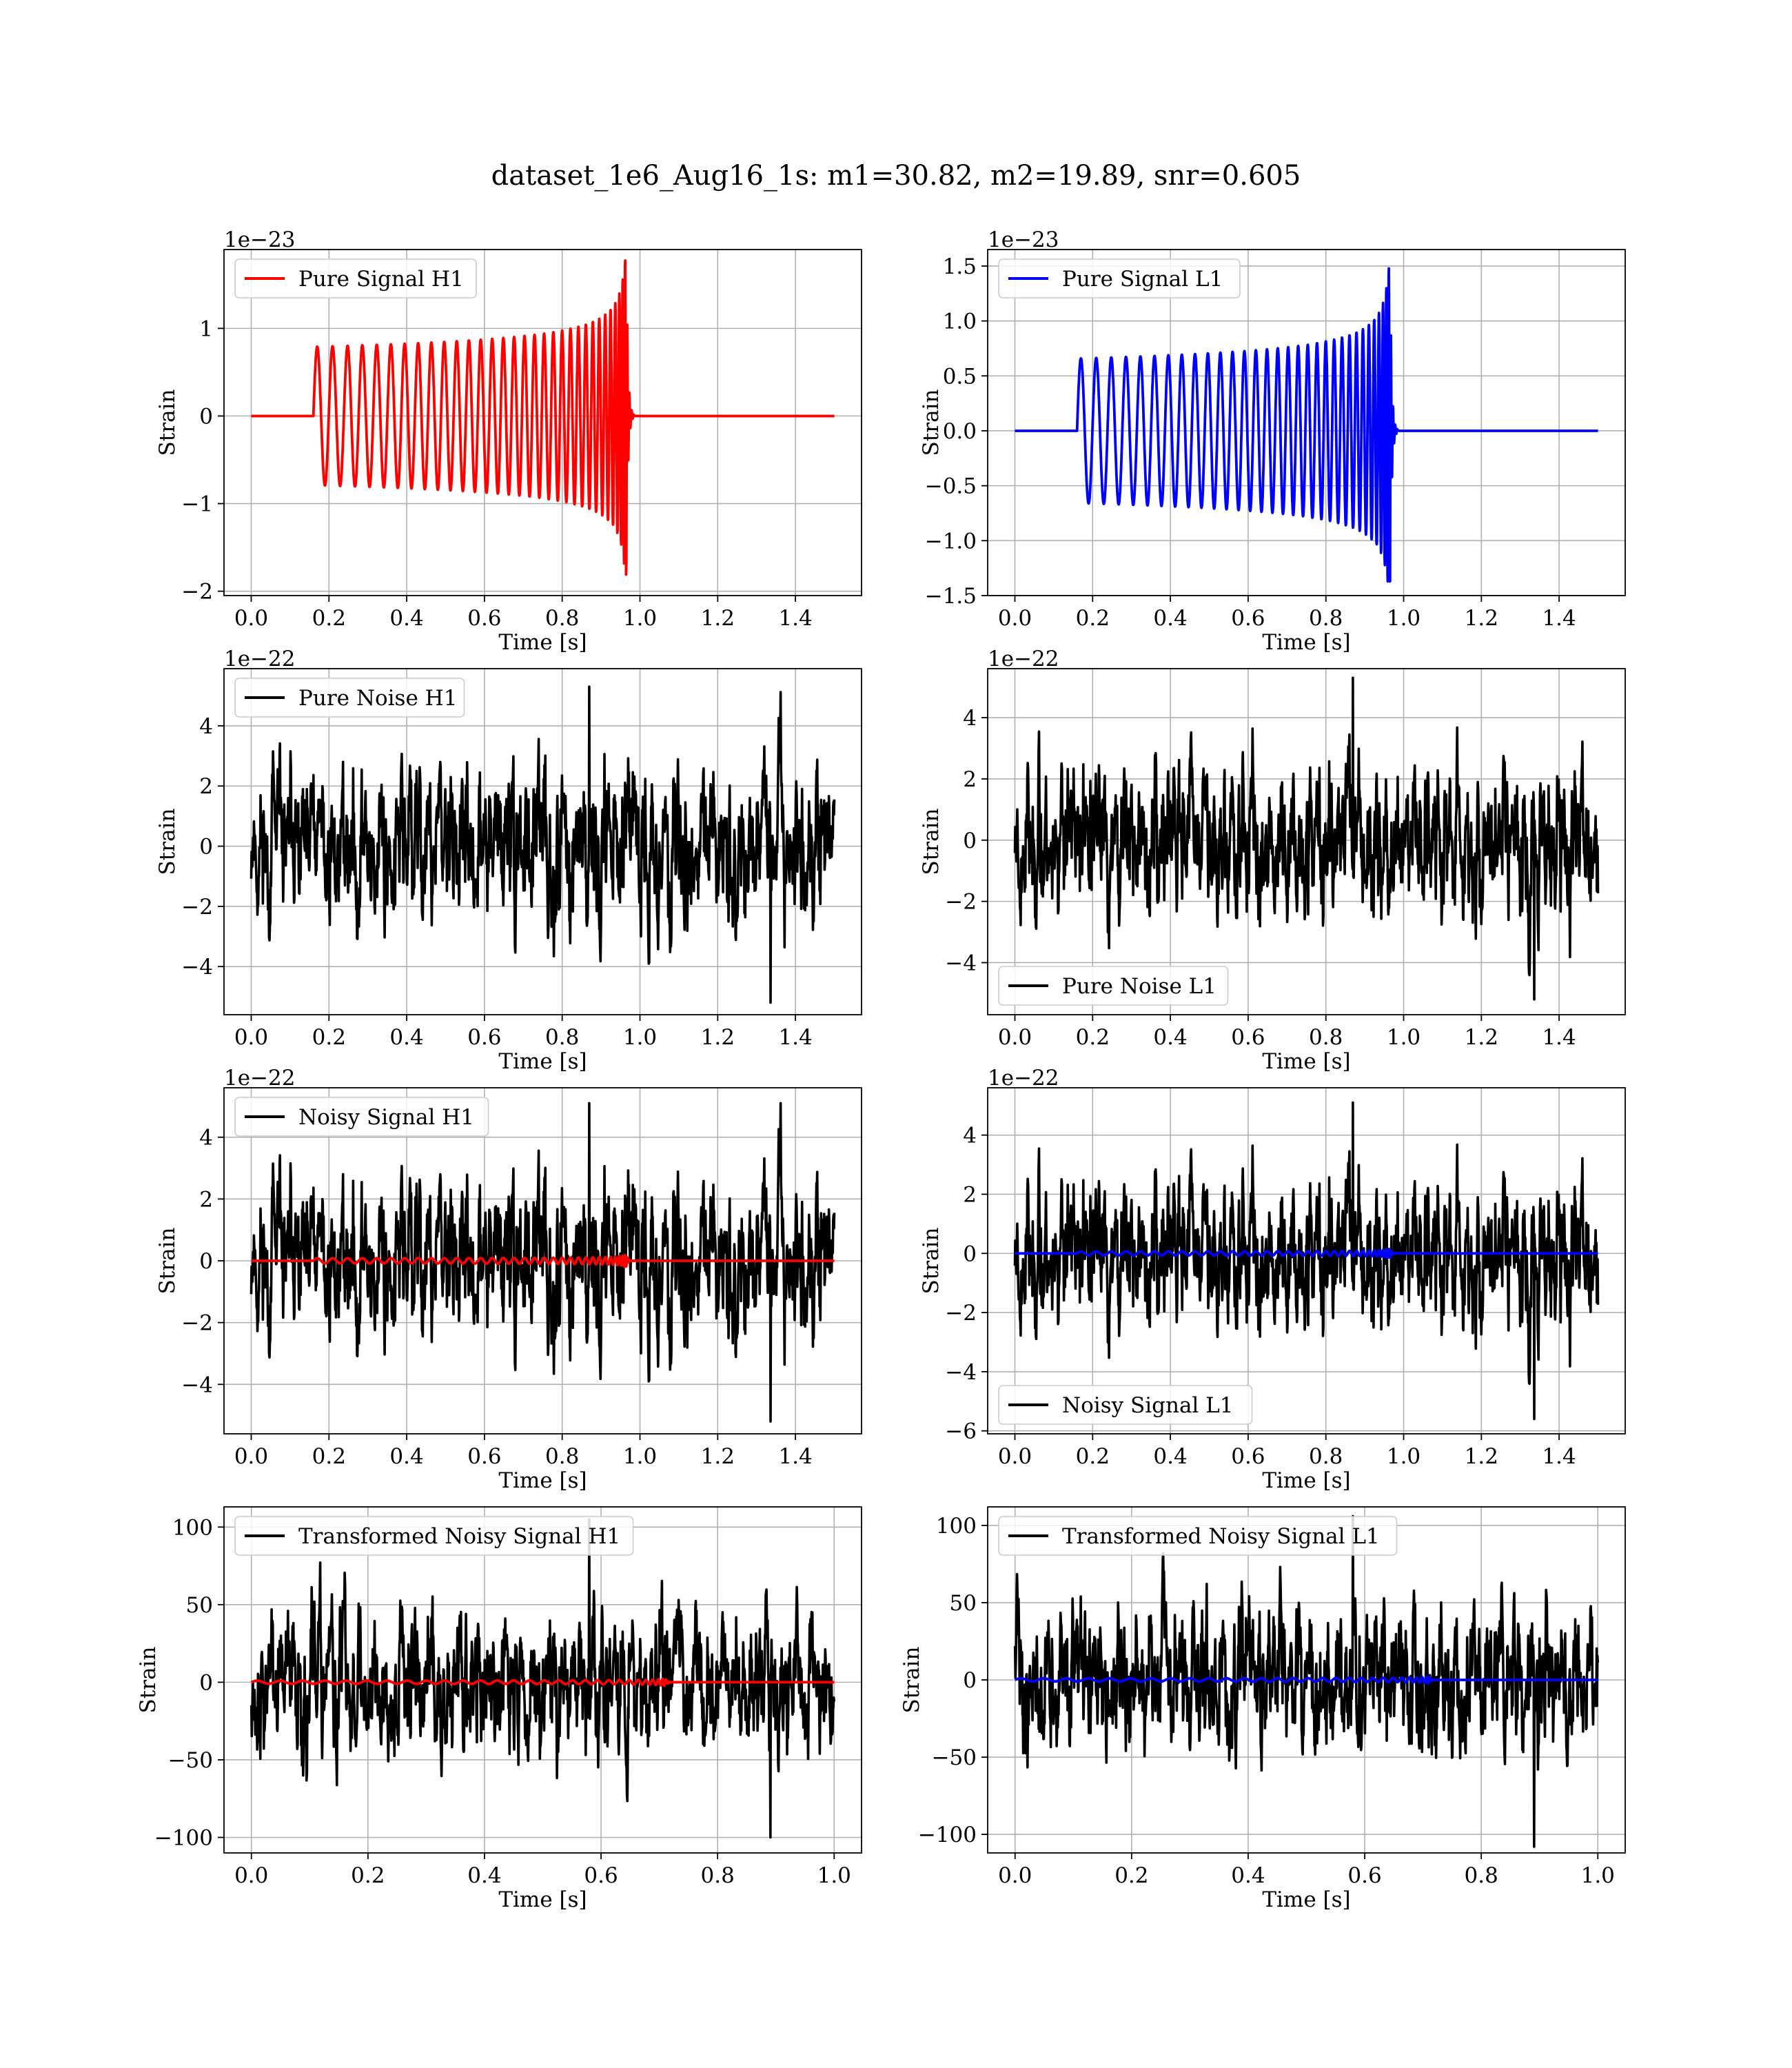 Image resolution: width=1792 pixels, height=2068 pixels. Describe the element at coordinates (1125, 1405) in the screenshot. I see `legend: Noisy Signal L1` at that location.